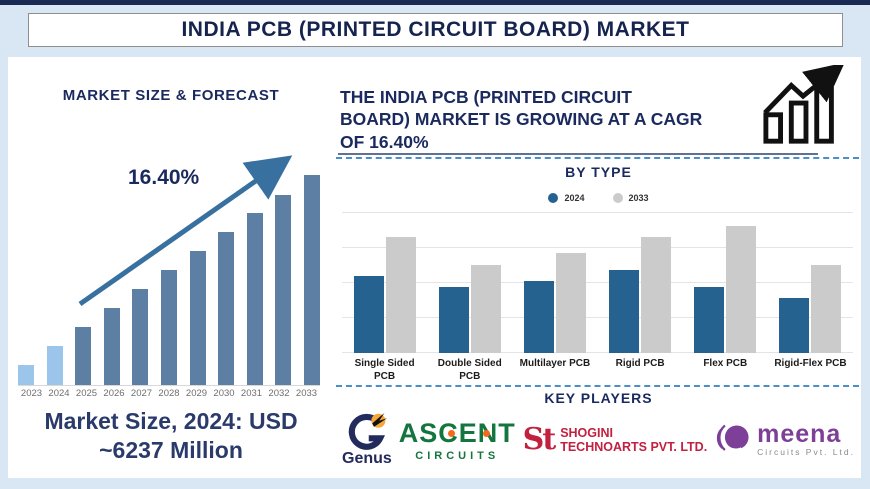 This screenshot has width=870, height=489. Describe the element at coordinates (733, 437) in the screenshot. I see `meena-swirl-icon` at that location.